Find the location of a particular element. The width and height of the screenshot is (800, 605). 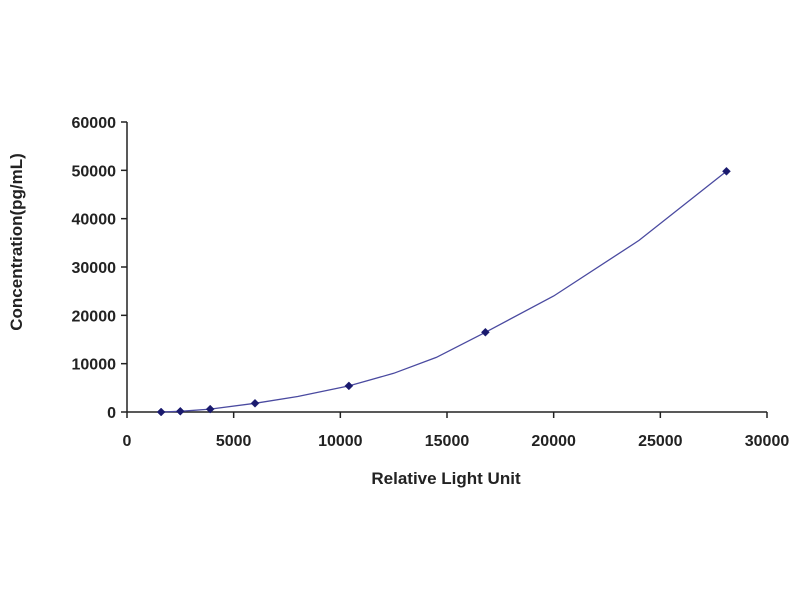

y-axis-label: Concentration(pg/mL) is located at coordinates (16, 242).